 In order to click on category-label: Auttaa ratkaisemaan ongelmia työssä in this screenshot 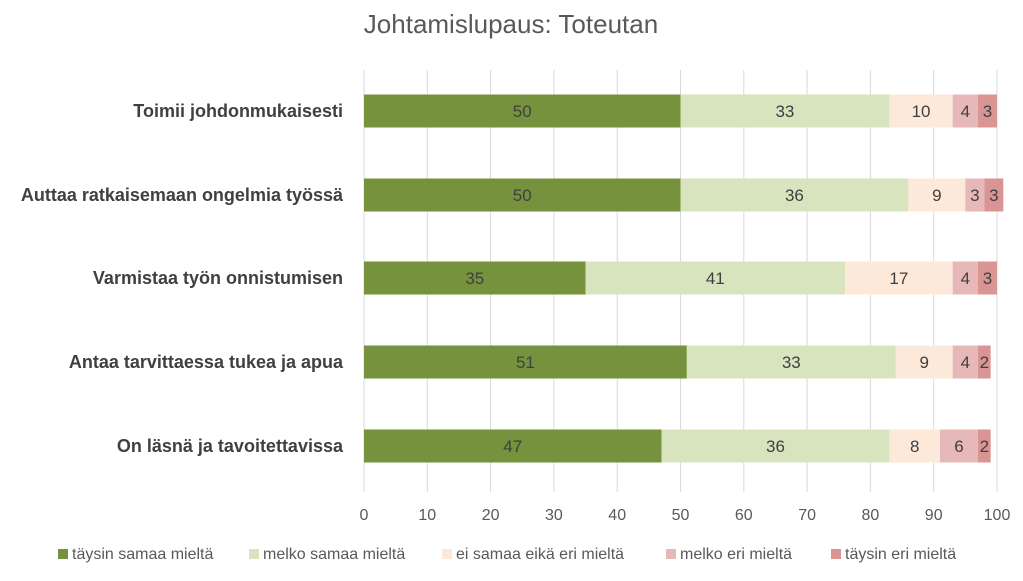, I will do `click(182, 195)`.